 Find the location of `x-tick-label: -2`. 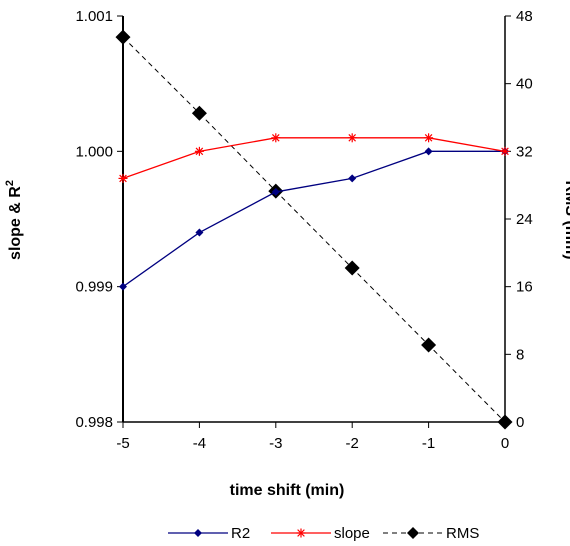

x-tick-label: -2 is located at coordinates (352, 443).